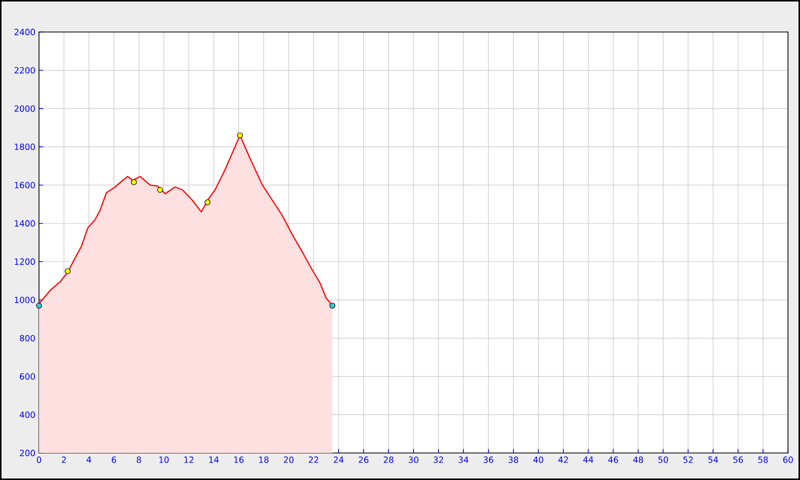 Image resolution: width=800 pixels, height=480 pixels. I want to click on x-tick-label: 30, so click(413, 459).